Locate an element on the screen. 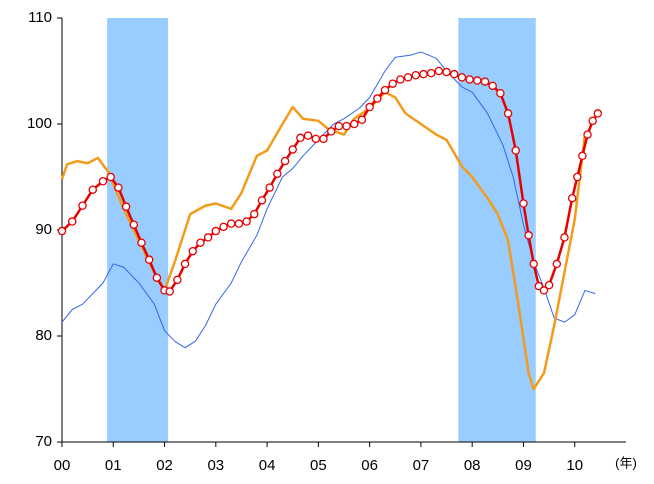 This screenshot has height=484, width=654. x-tick-label: 07 is located at coordinates (421, 465).